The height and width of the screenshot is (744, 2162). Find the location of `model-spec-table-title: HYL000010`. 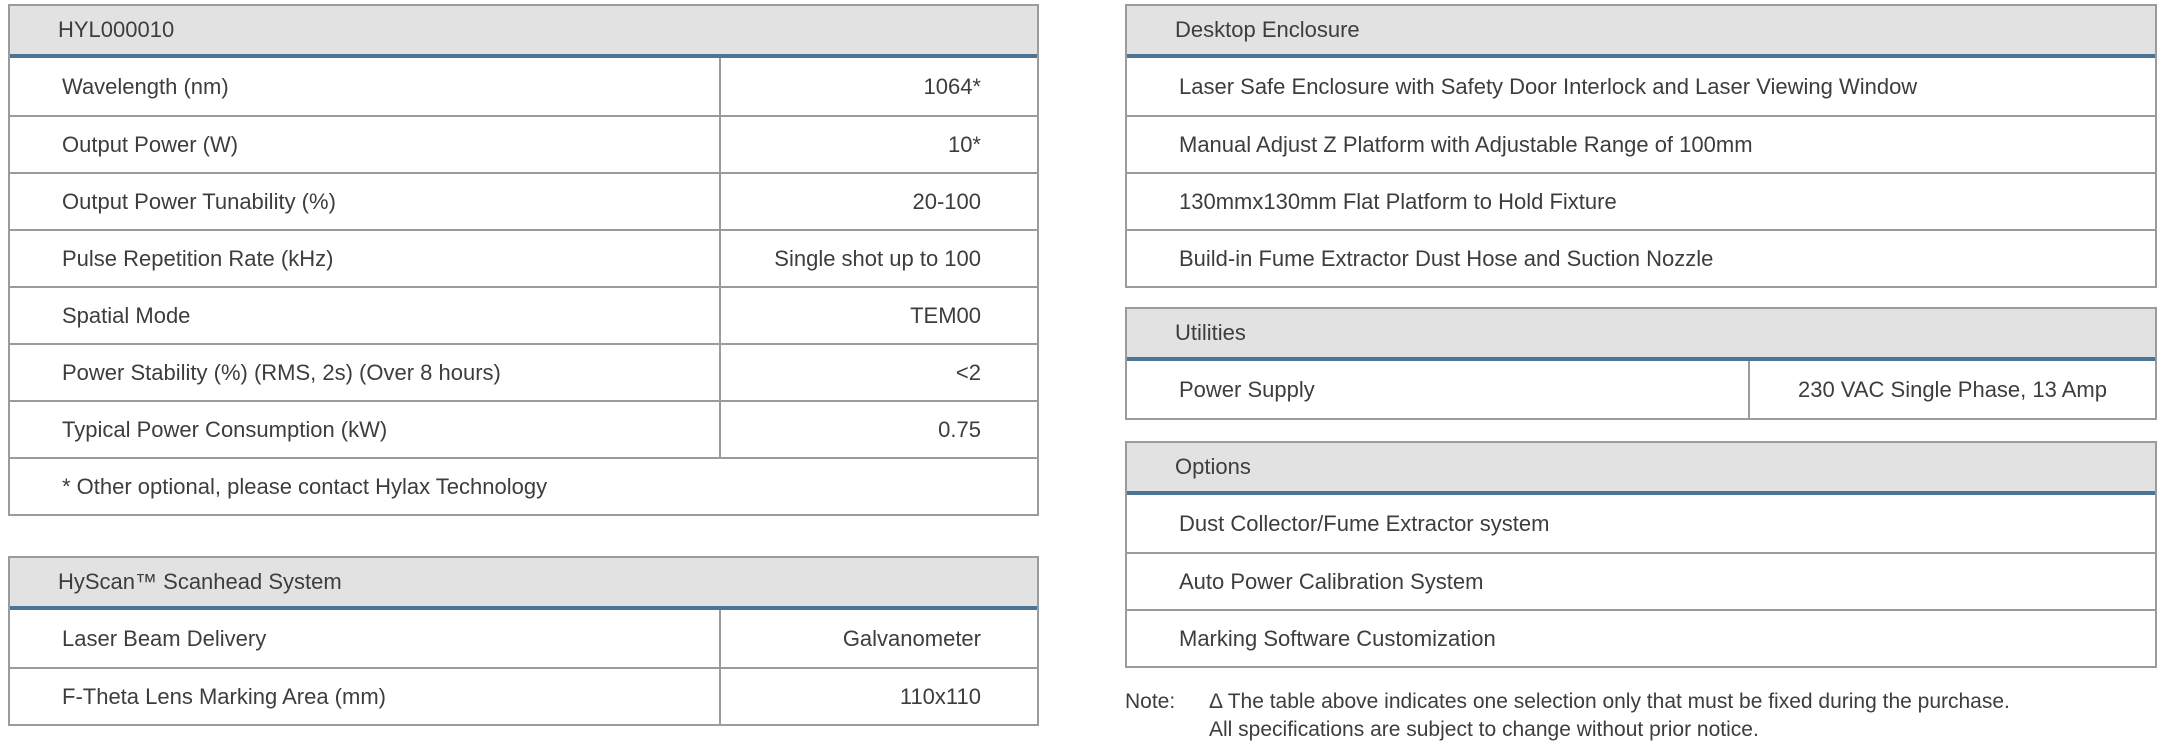

model-spec-table-title: HYL000010 is located at coordinates (116, 29).